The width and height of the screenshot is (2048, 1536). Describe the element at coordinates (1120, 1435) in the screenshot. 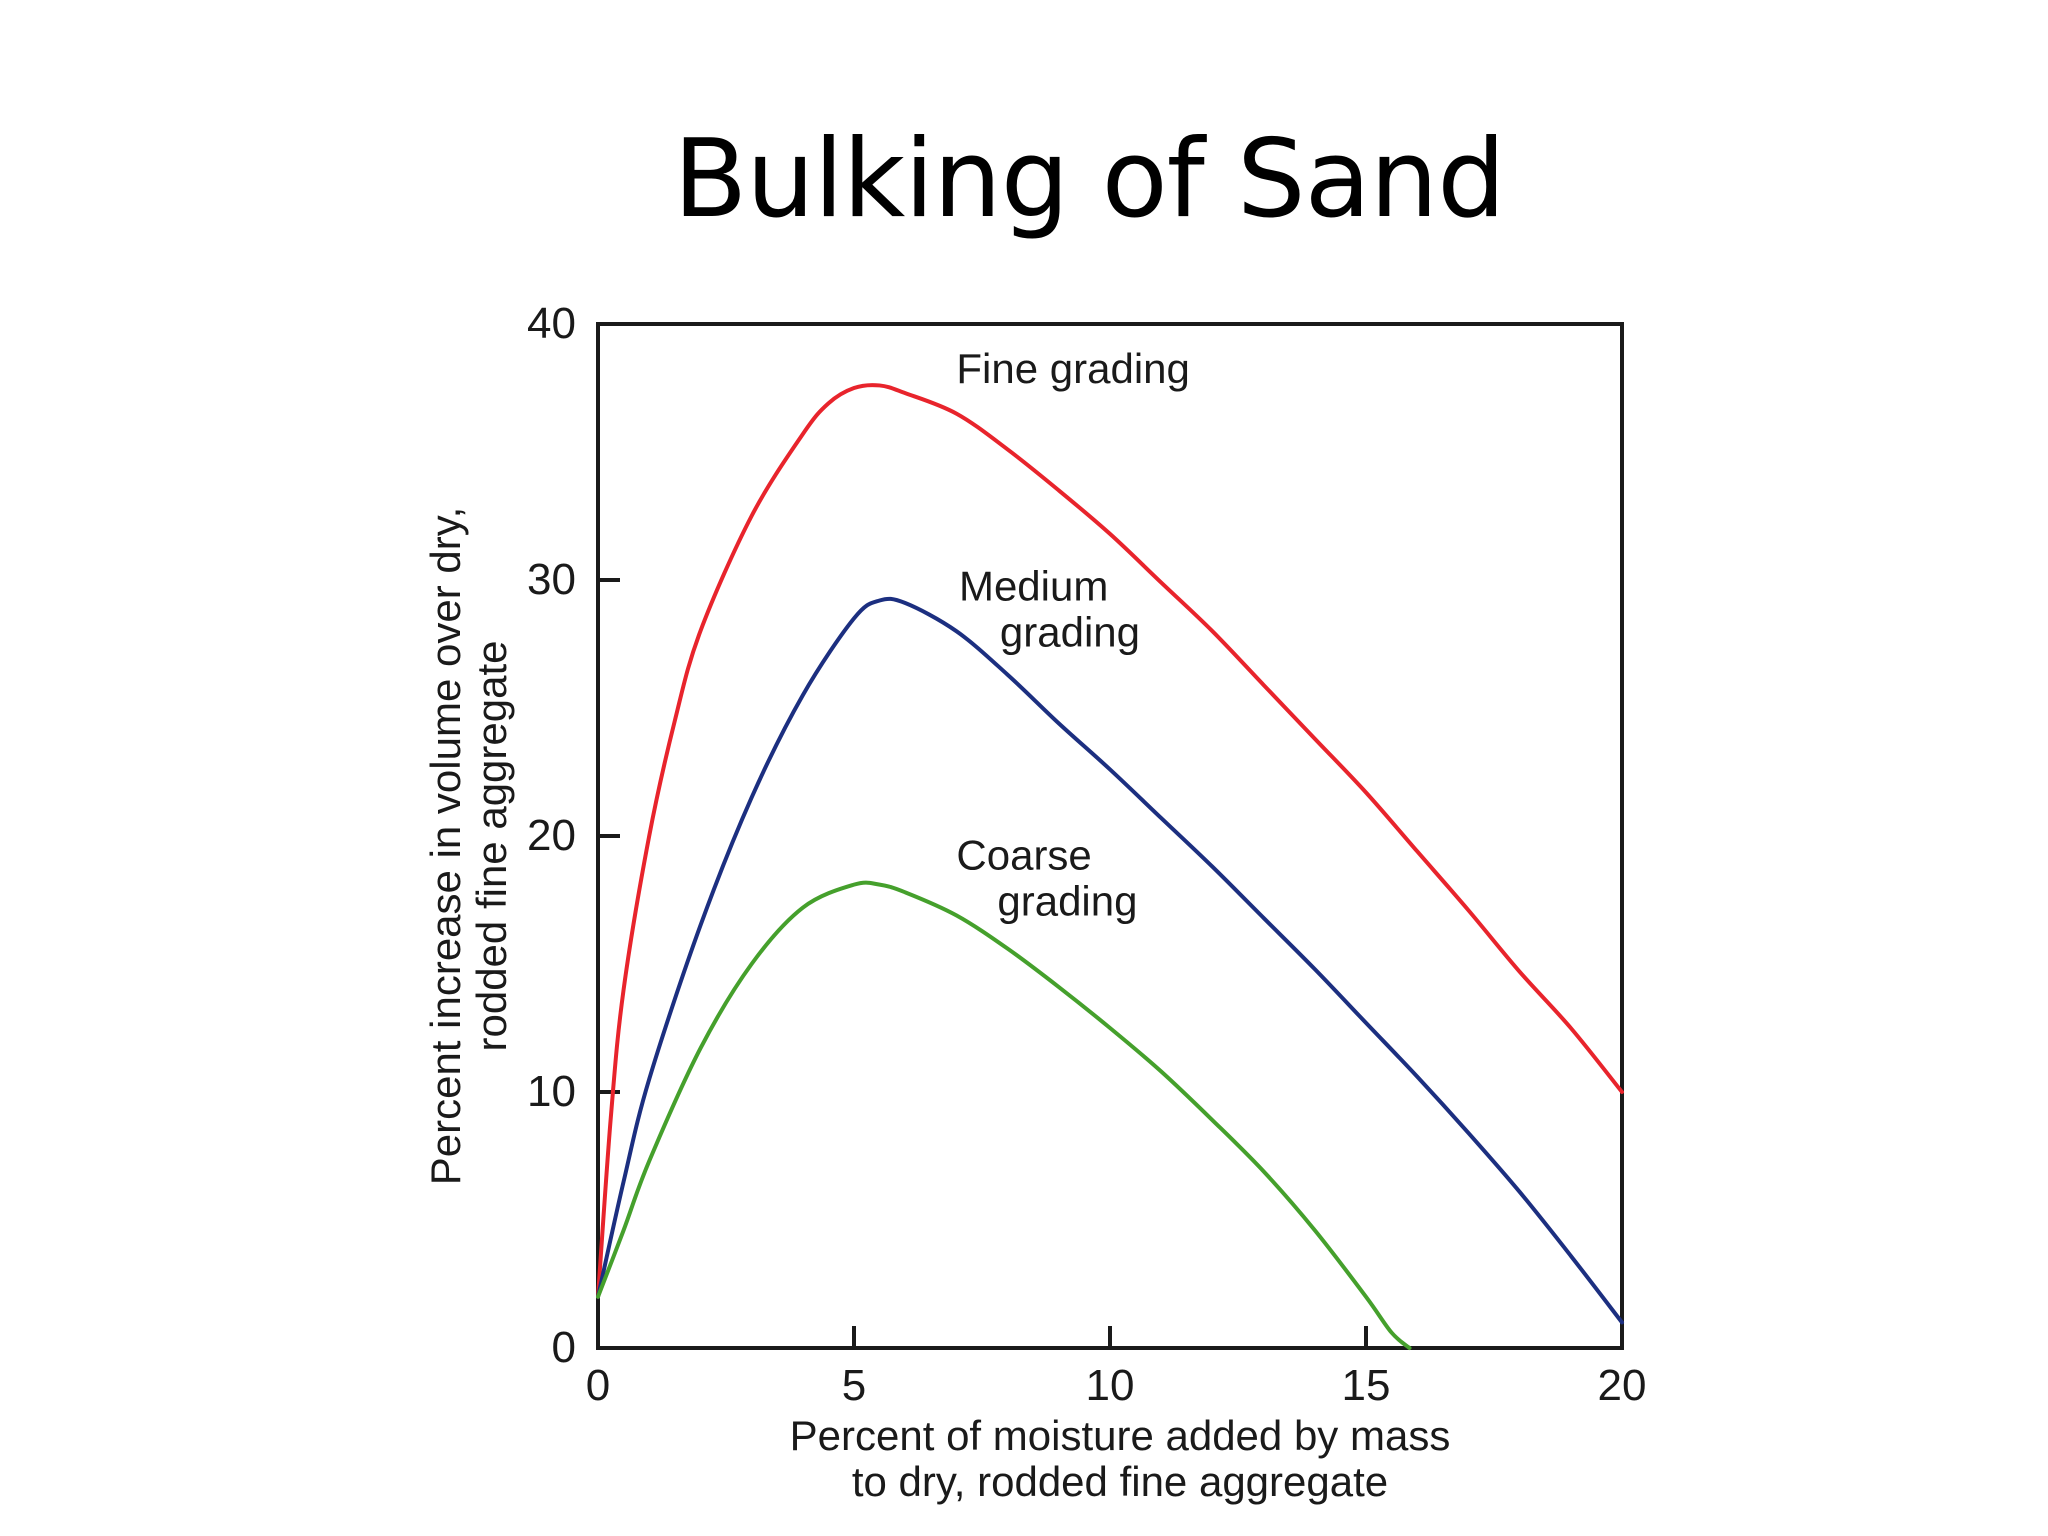

I see `x-axis-title: Percent of moisture added by mass` at that location.